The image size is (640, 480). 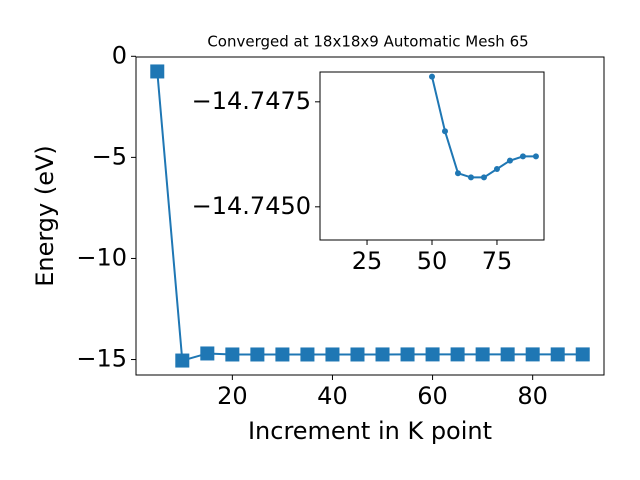 What do you see at coordinates (251, 101) in the screenshot?
I see `y-tick-label: −14.7475` at bounding box center [251, 101].